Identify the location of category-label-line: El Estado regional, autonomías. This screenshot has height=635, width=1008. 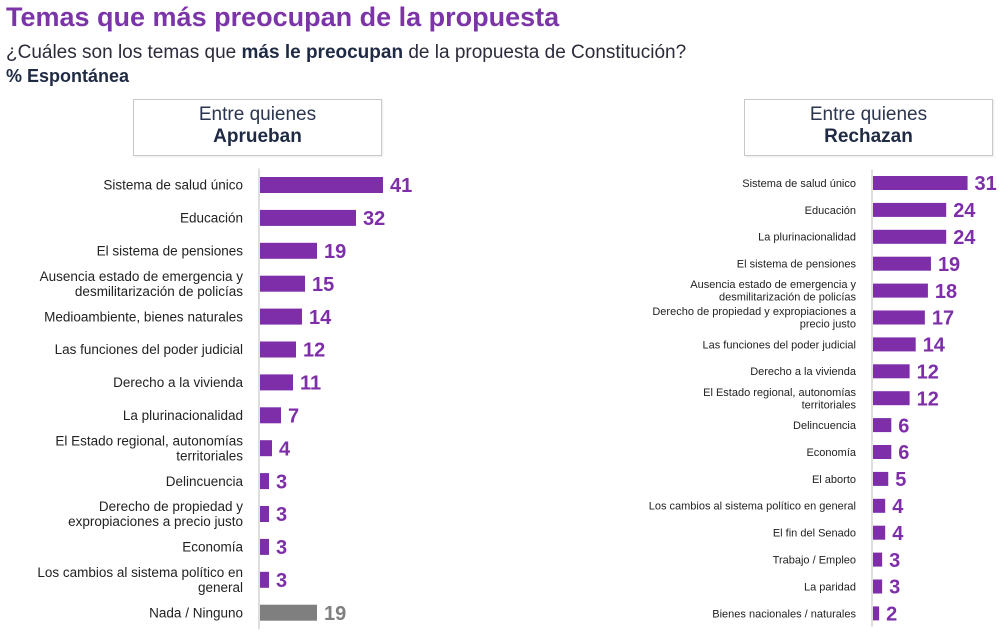
(779, 393).